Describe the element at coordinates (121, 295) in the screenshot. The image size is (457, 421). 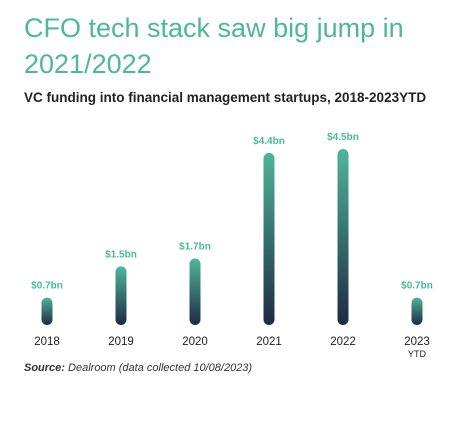
I see `bar-2019` at that location.